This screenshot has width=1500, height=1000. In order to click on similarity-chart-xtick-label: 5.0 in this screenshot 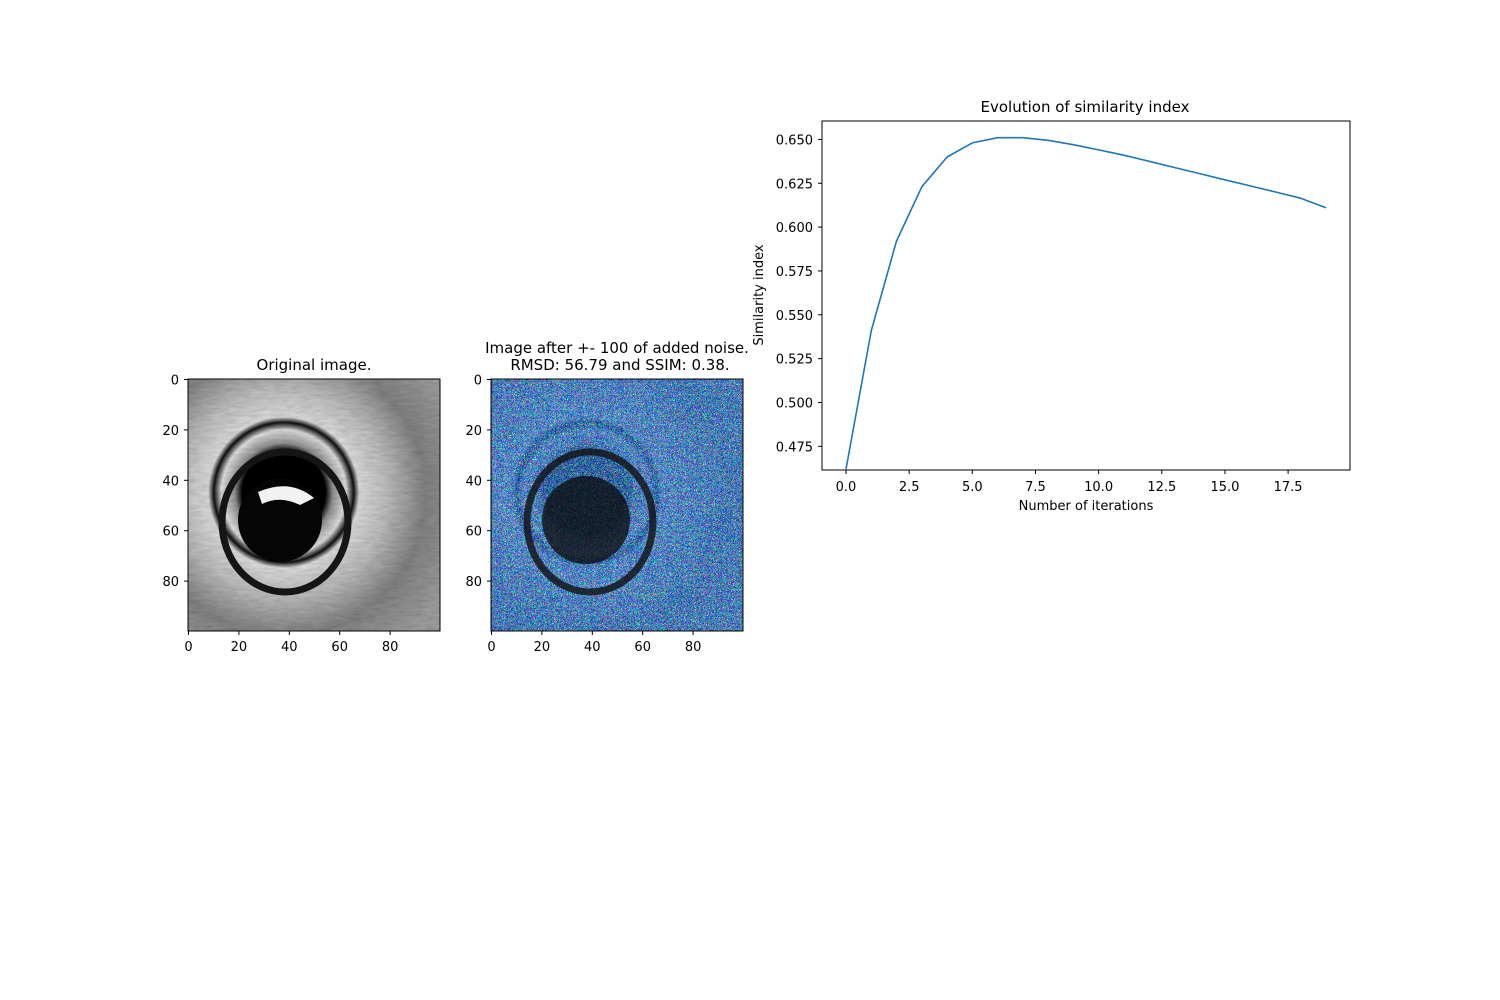, I will do `click(972, 487)`.